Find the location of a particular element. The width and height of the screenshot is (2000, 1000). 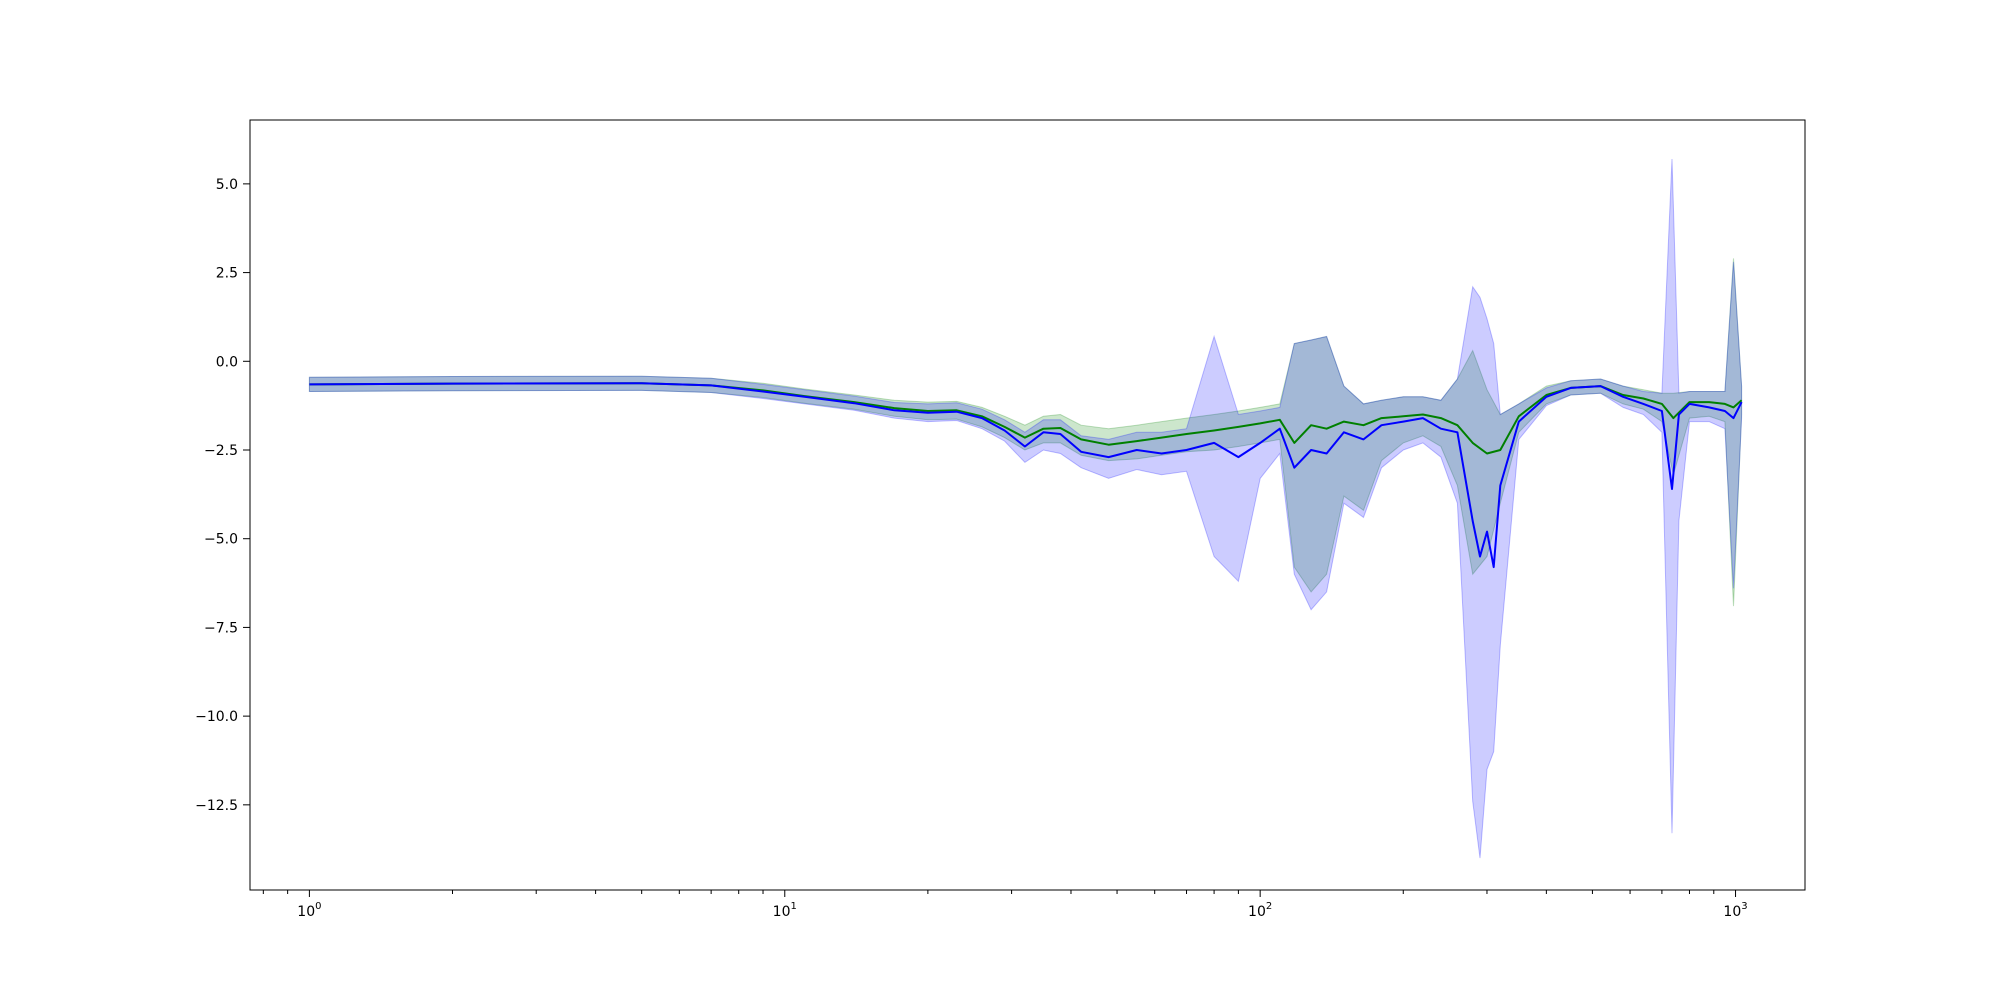

y-tick-label: 2.5 is located at coordinates (227, 274).